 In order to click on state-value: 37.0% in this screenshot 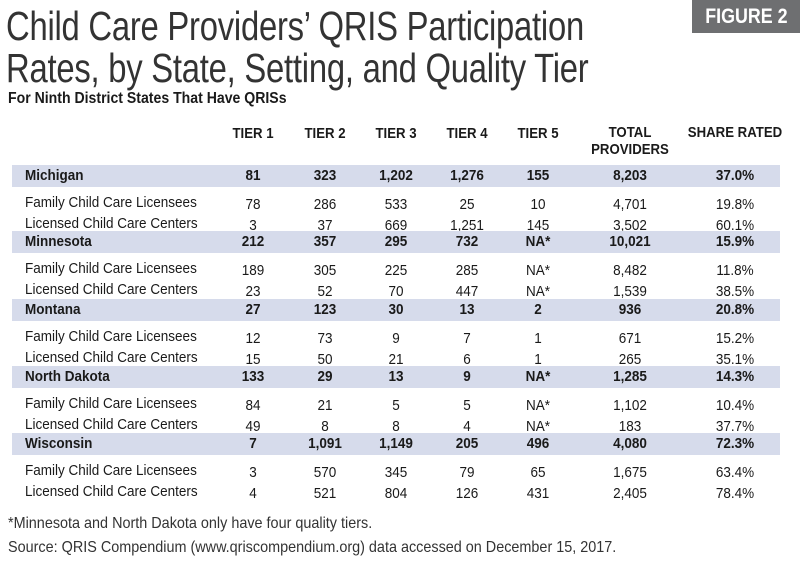, I will do `click(735, 175)`.